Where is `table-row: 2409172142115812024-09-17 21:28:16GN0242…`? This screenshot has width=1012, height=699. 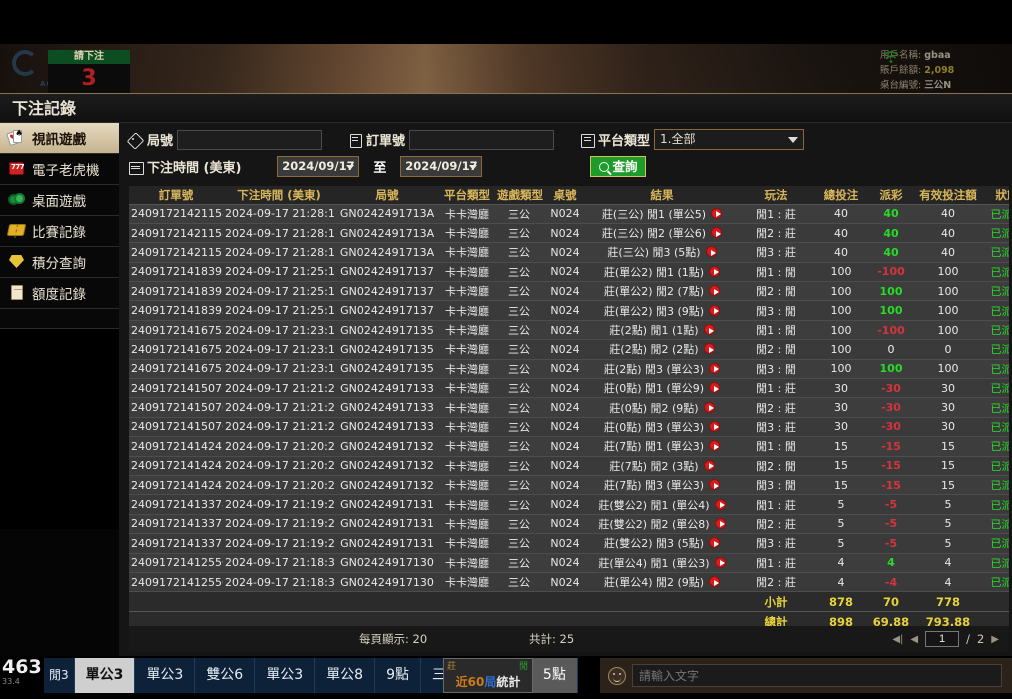 table-row: 2409172142115812024-09-17 21:28:16GN0242… is located at coordinates (569, 214).